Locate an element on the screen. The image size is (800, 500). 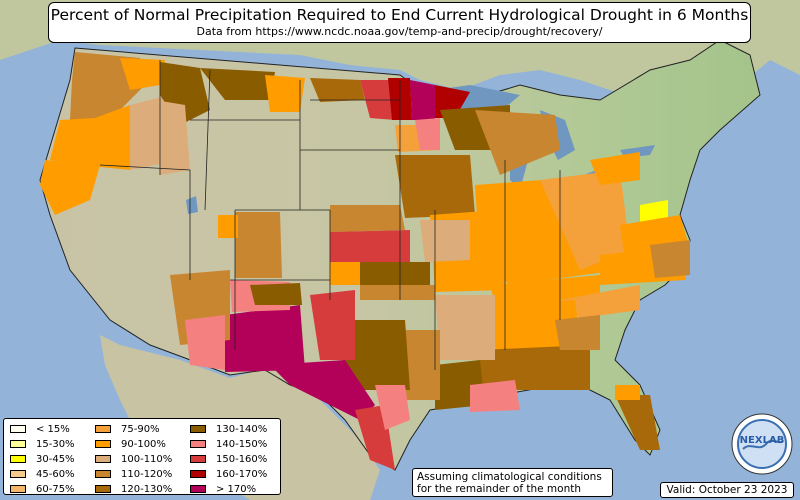
valid-date: Valid: October 23 2023 is located at coordinates (727, 490).